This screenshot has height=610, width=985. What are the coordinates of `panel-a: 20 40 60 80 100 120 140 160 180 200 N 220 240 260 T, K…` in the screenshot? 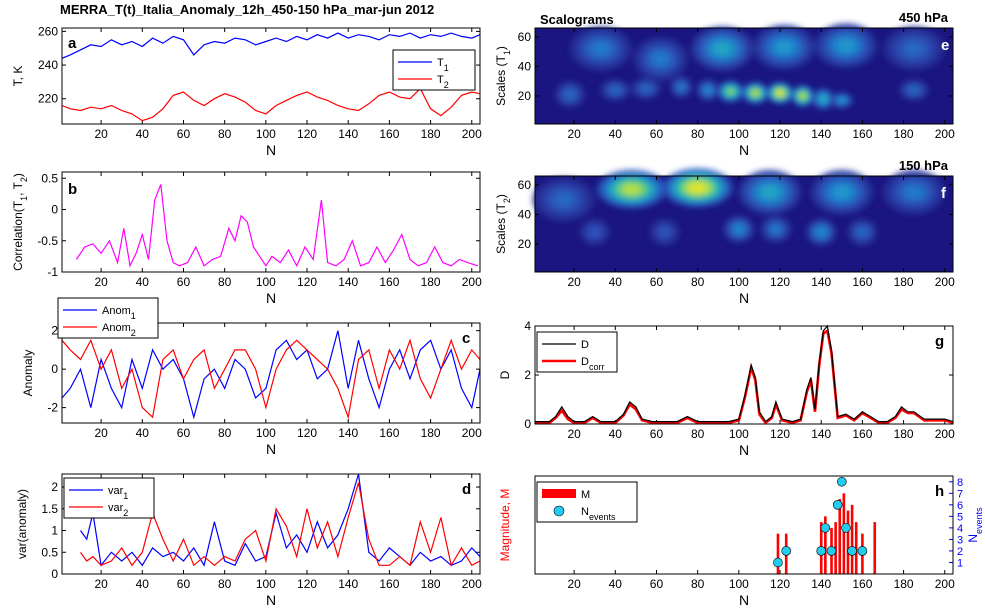 It's located at (246, 91).